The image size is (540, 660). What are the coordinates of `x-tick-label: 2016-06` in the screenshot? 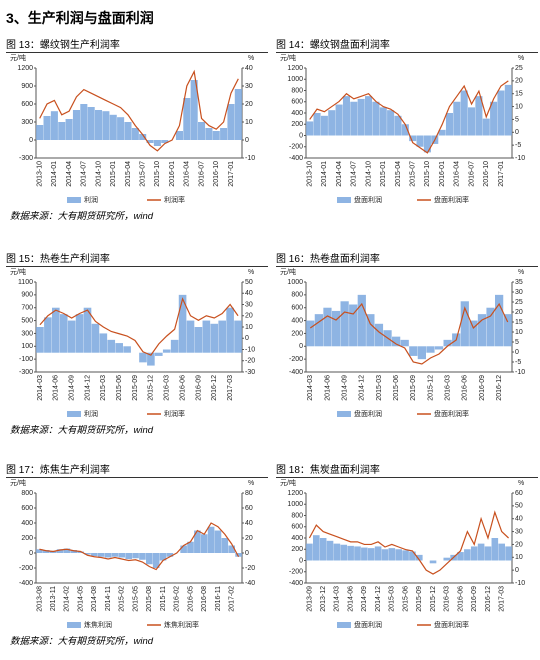 It's located at (460, 599).